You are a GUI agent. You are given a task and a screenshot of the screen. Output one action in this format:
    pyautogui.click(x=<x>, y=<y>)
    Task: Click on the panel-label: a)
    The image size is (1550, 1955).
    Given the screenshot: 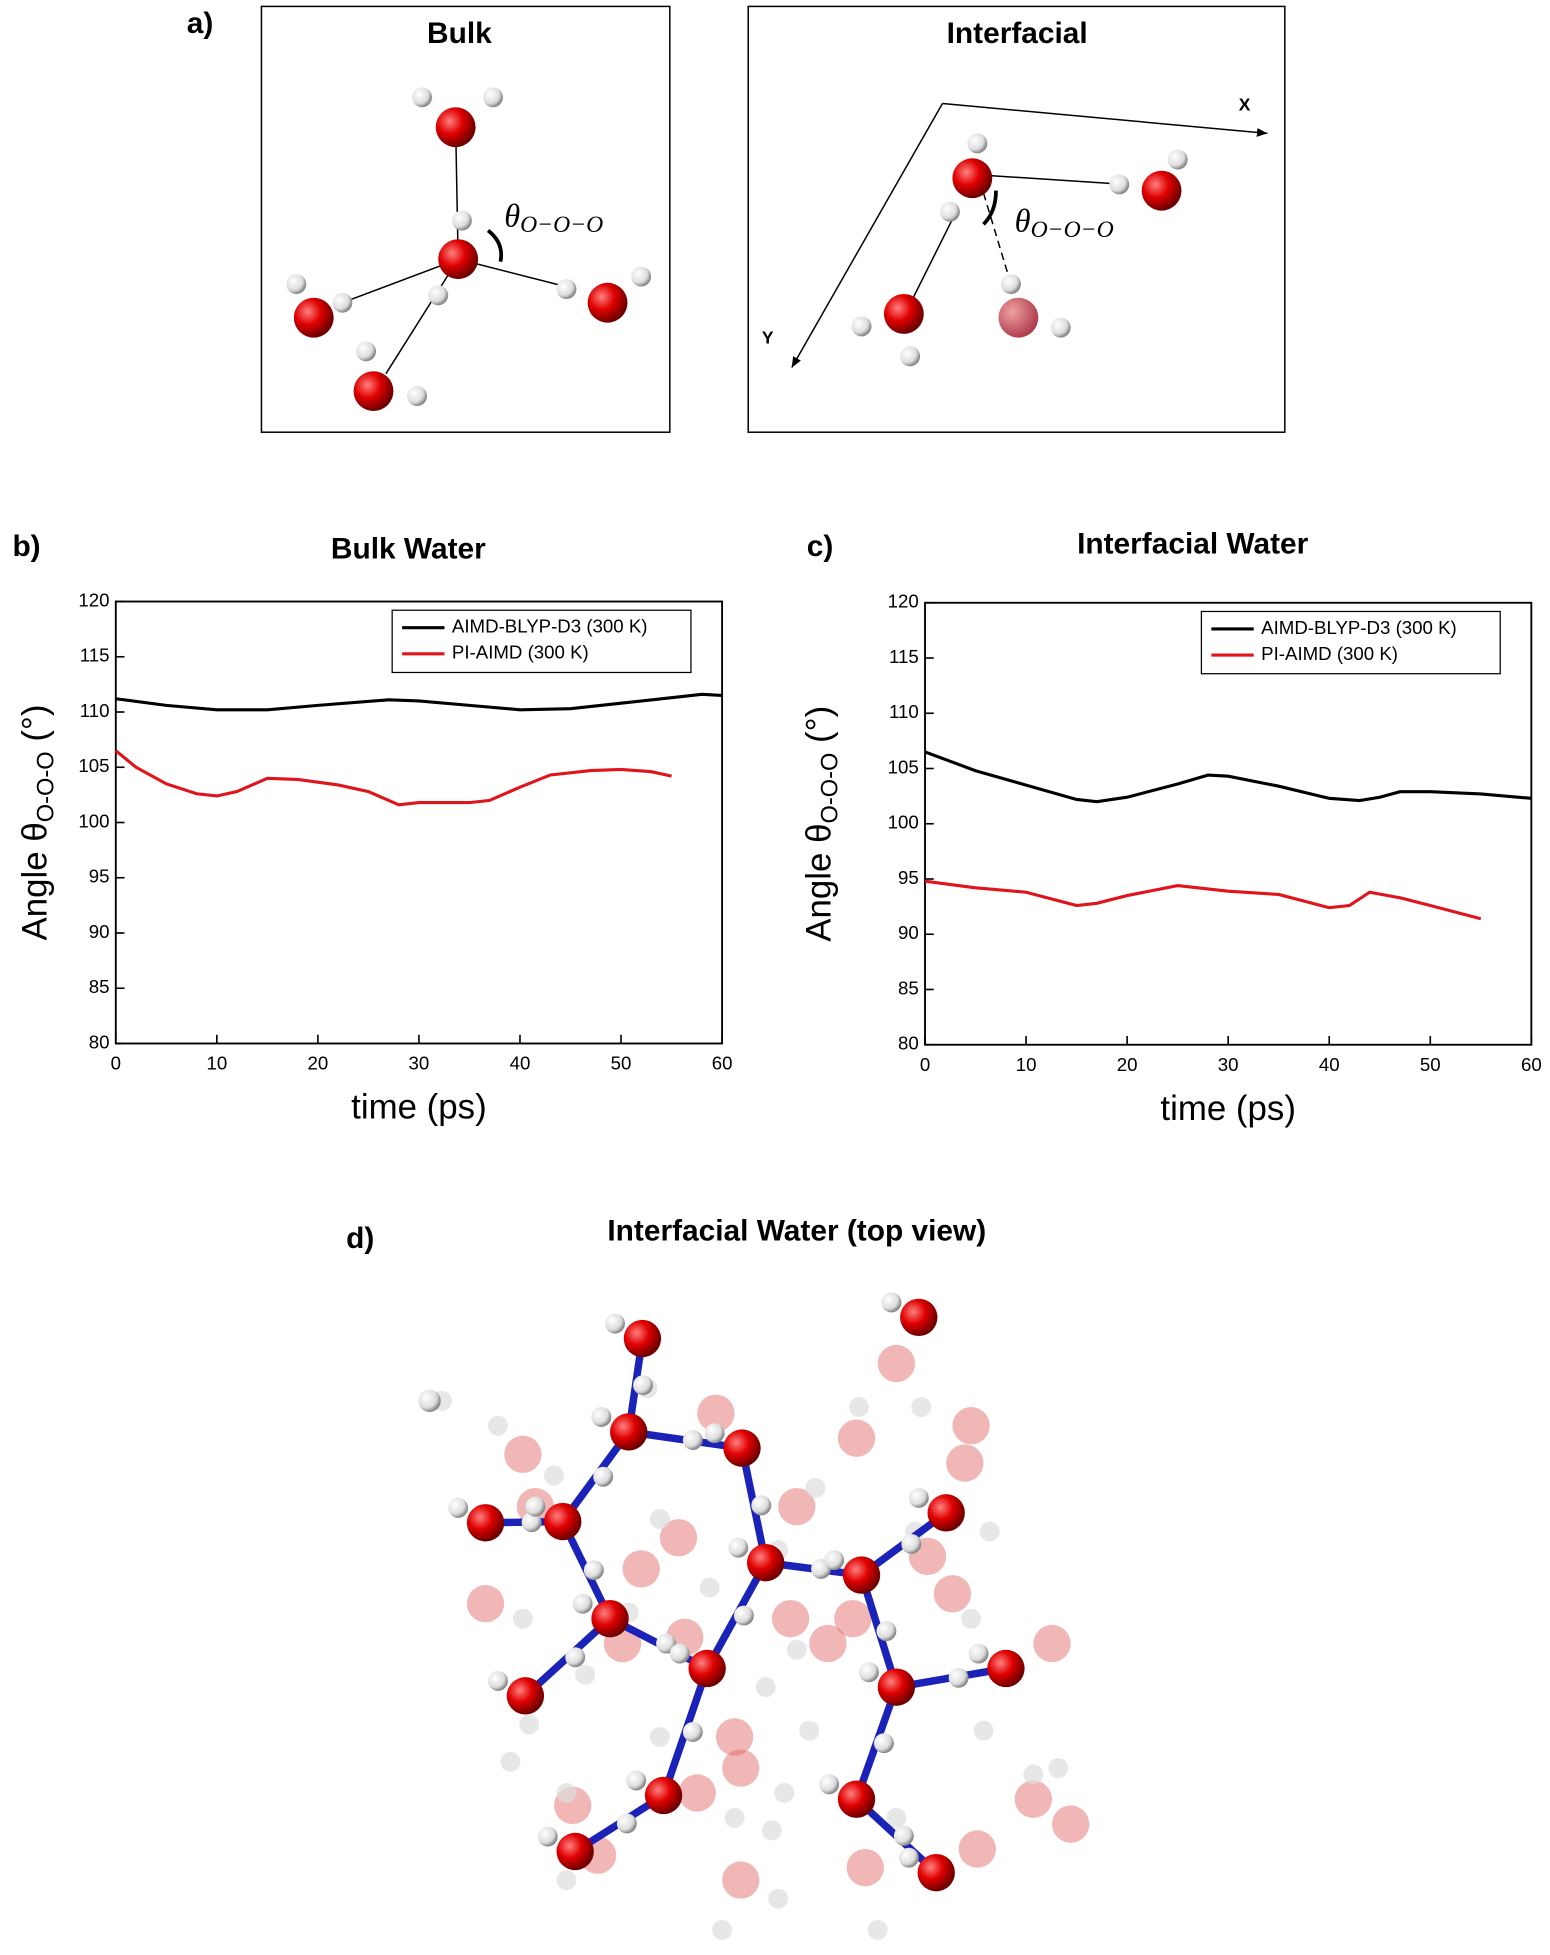 What is the action you would take?
    pyautogui.click(x=200, y=23)
    